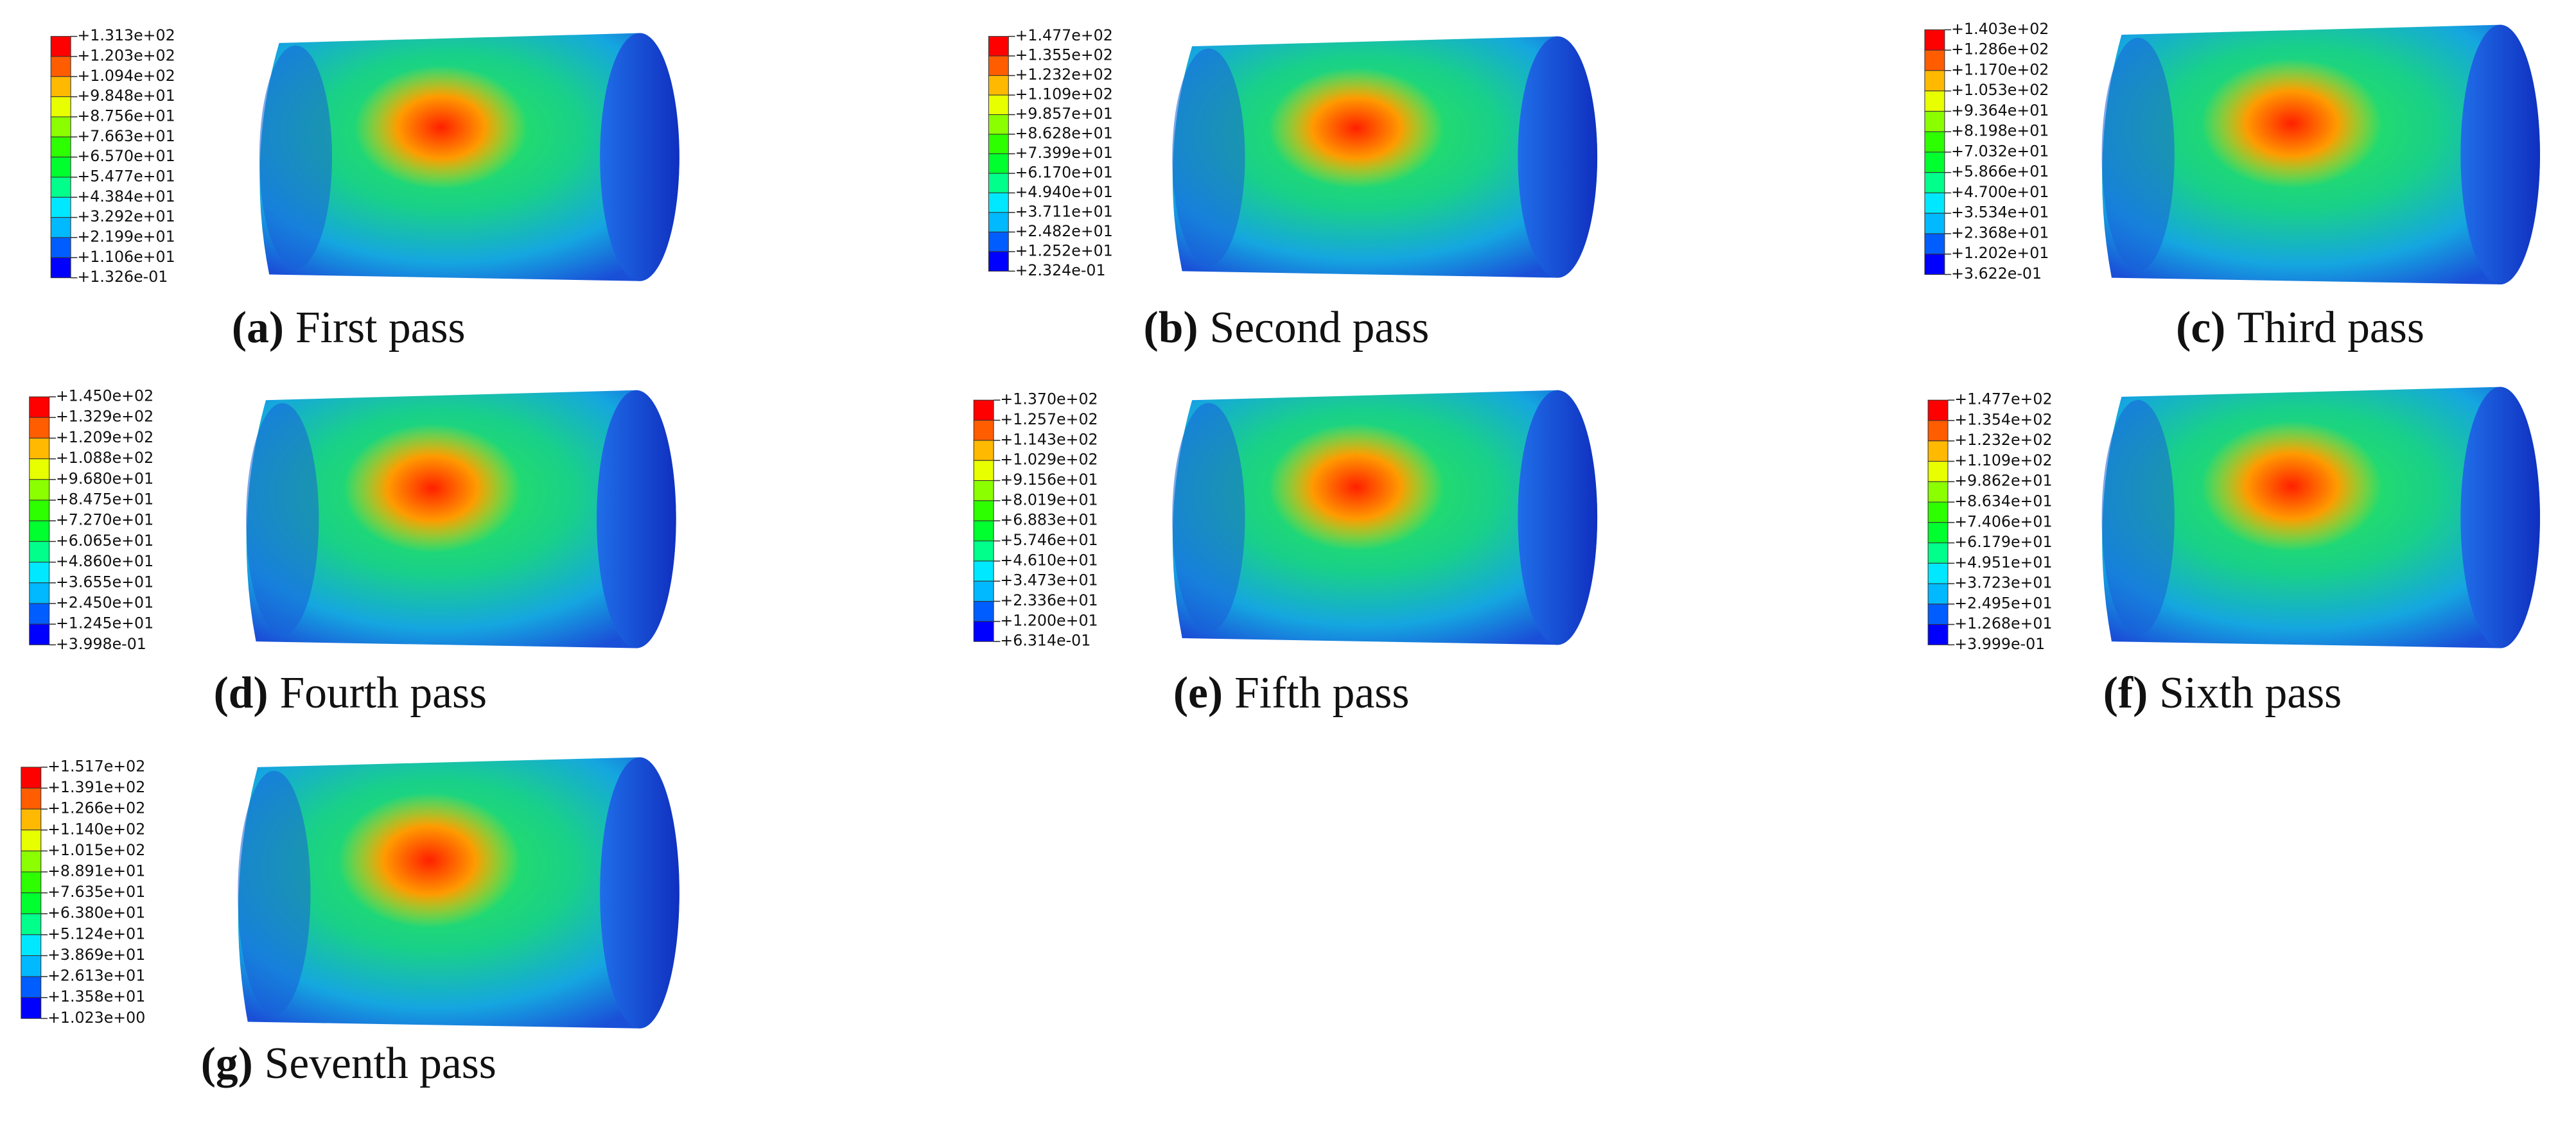 The width and height of the screenshot is (2576, 1121). I want to click on legend-label: +7.270e+01, so click(104, 520).